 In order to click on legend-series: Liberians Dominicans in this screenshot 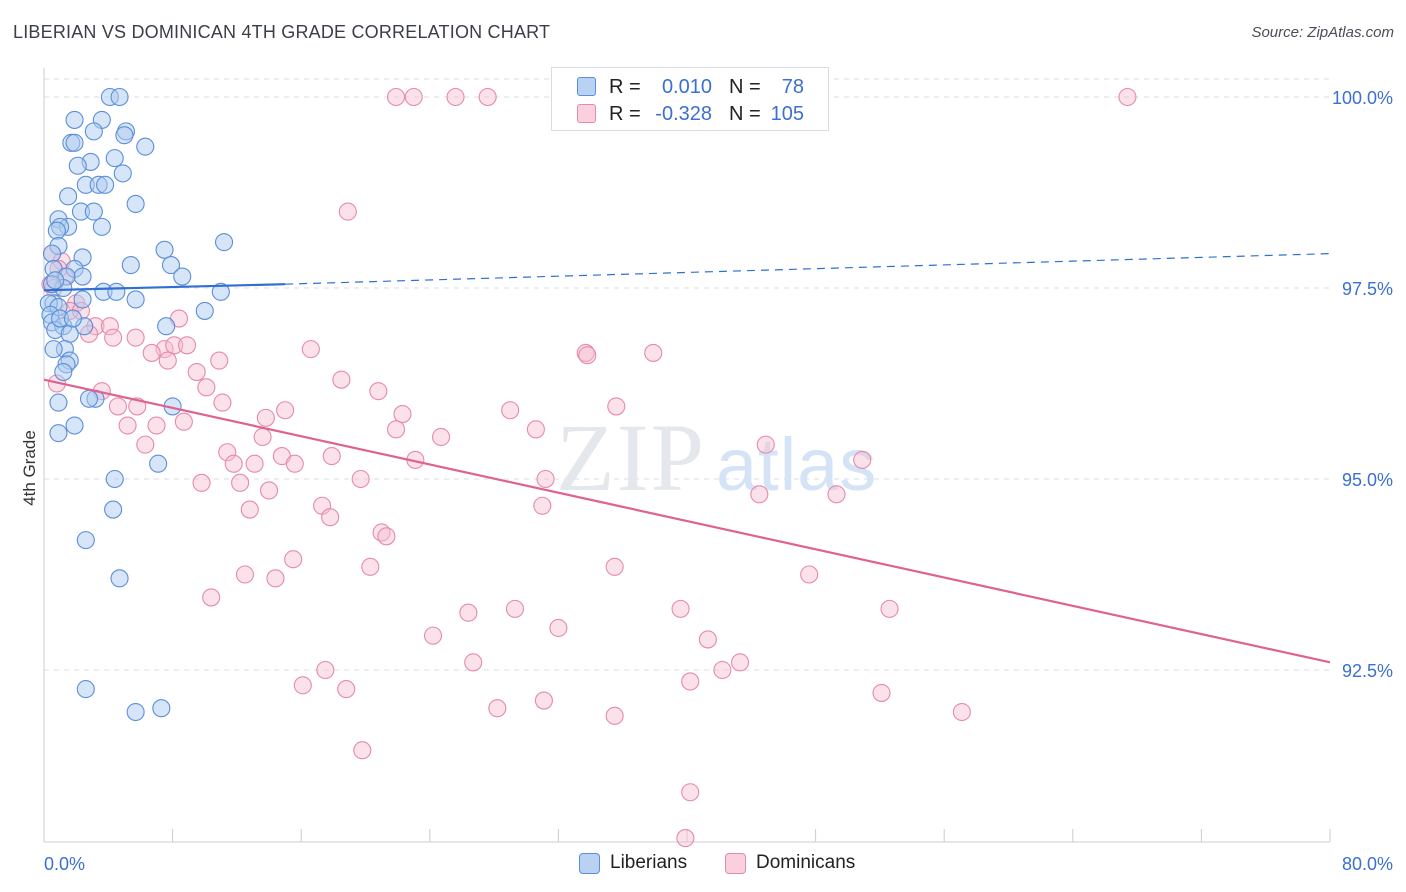, I will do `click(703, 864)`.